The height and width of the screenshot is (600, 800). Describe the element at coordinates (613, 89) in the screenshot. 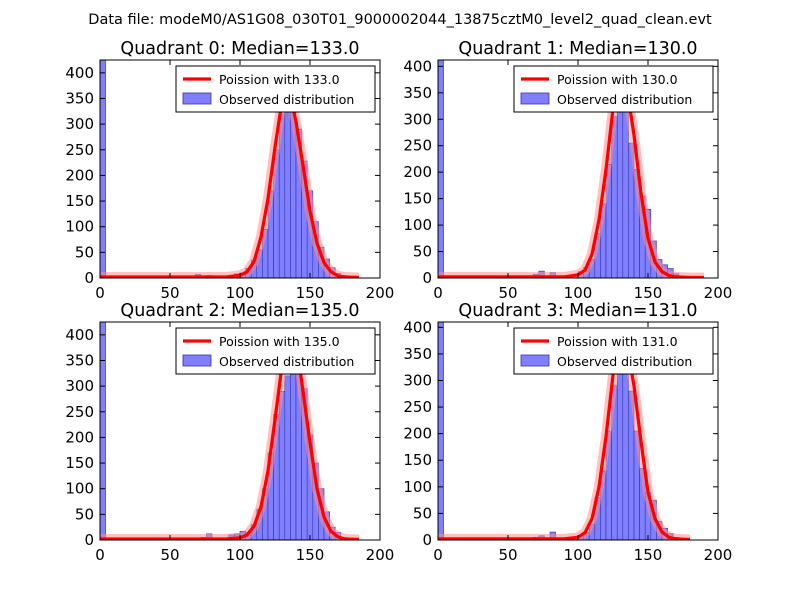

I see `legend: Poission with 130.0 Observed distribution` at that location.